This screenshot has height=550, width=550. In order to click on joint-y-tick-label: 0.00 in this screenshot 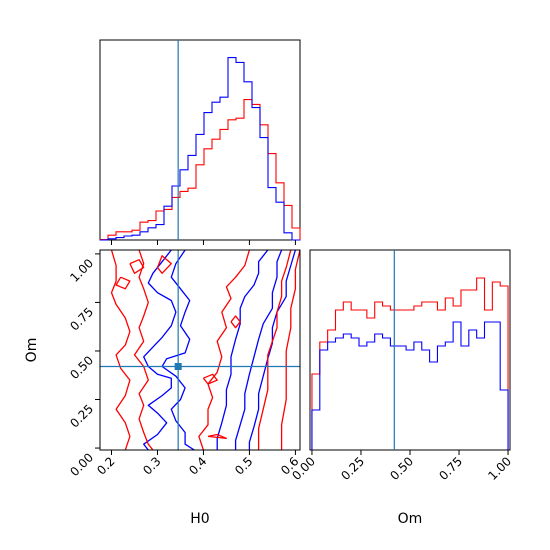, I will do `click(81, 464)`.